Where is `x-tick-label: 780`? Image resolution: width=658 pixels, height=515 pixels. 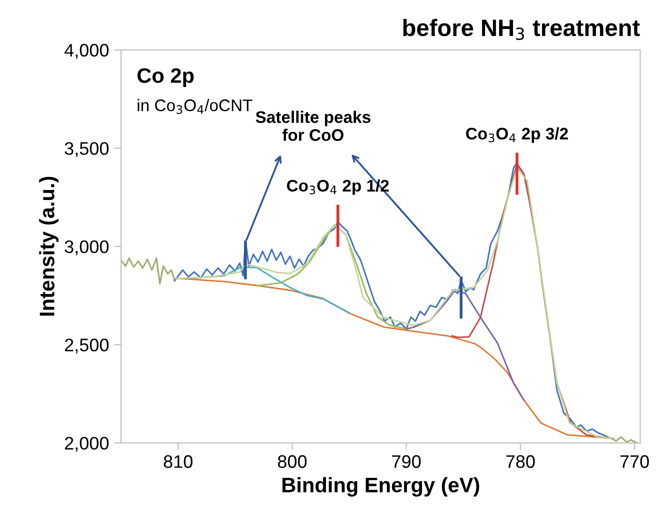 x-tick-label: 780 is located at coordinates (520, 461).